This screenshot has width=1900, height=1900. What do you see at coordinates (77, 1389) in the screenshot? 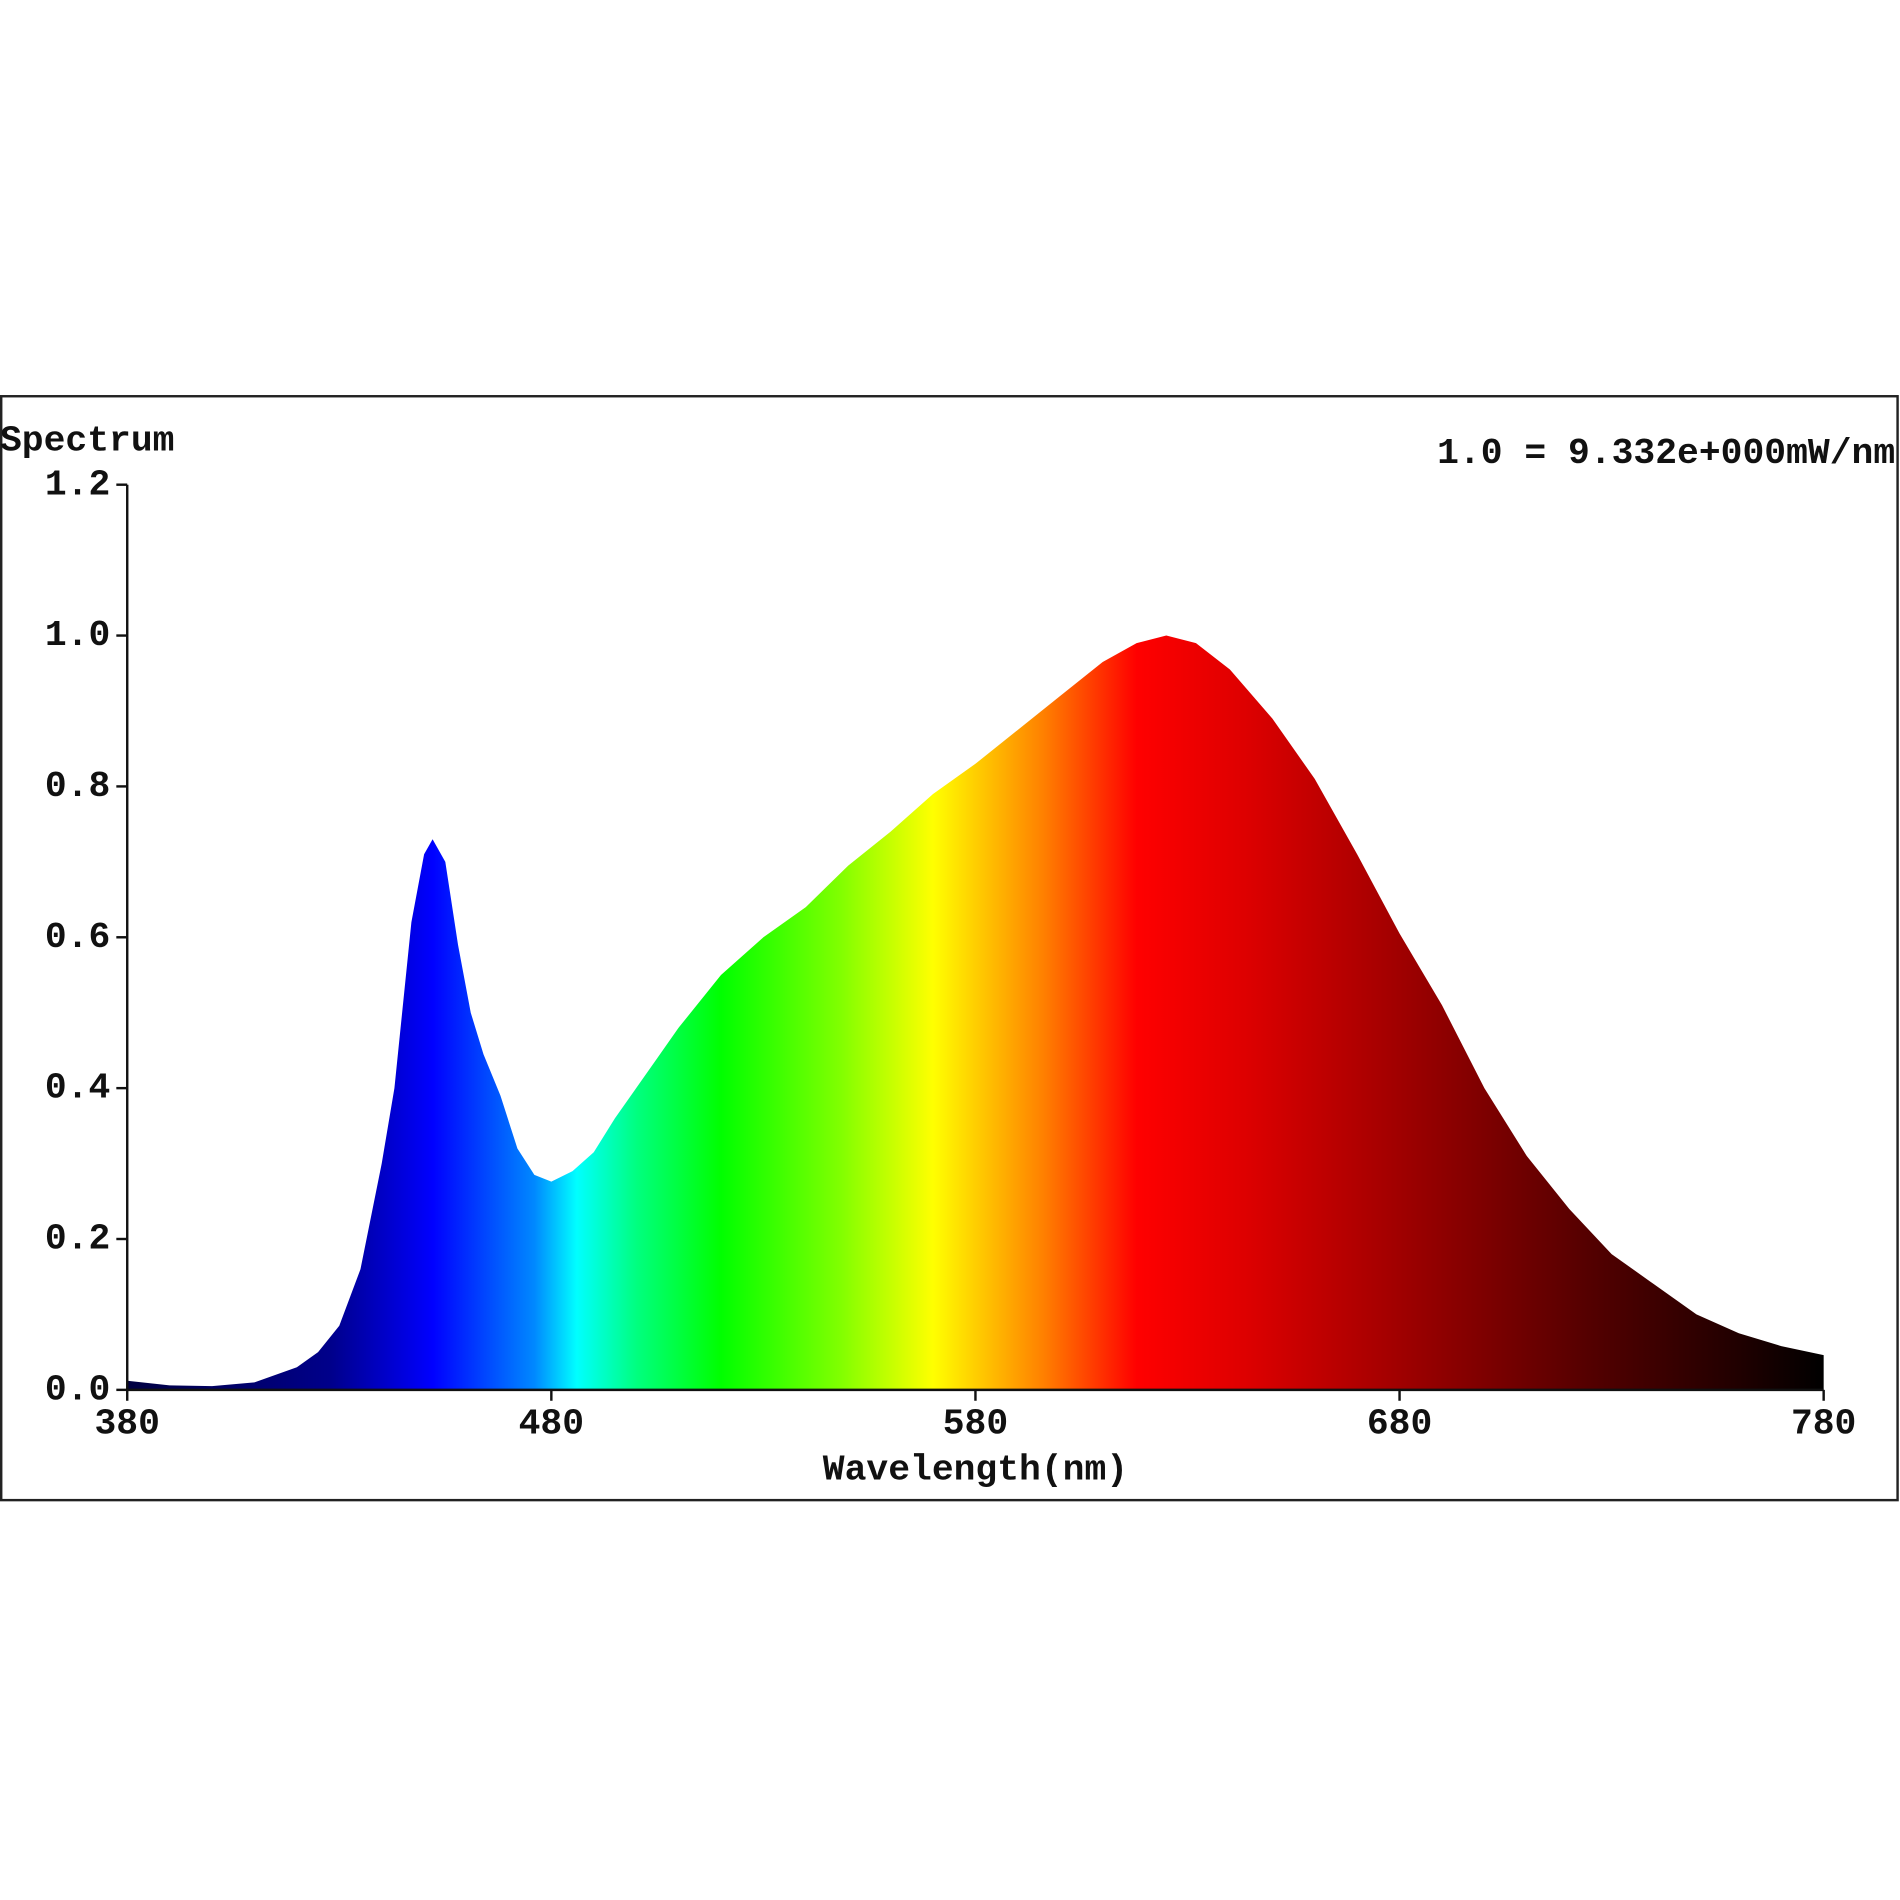
I see `y-tick-label: 0.0` at bounding box center [77, 1389].